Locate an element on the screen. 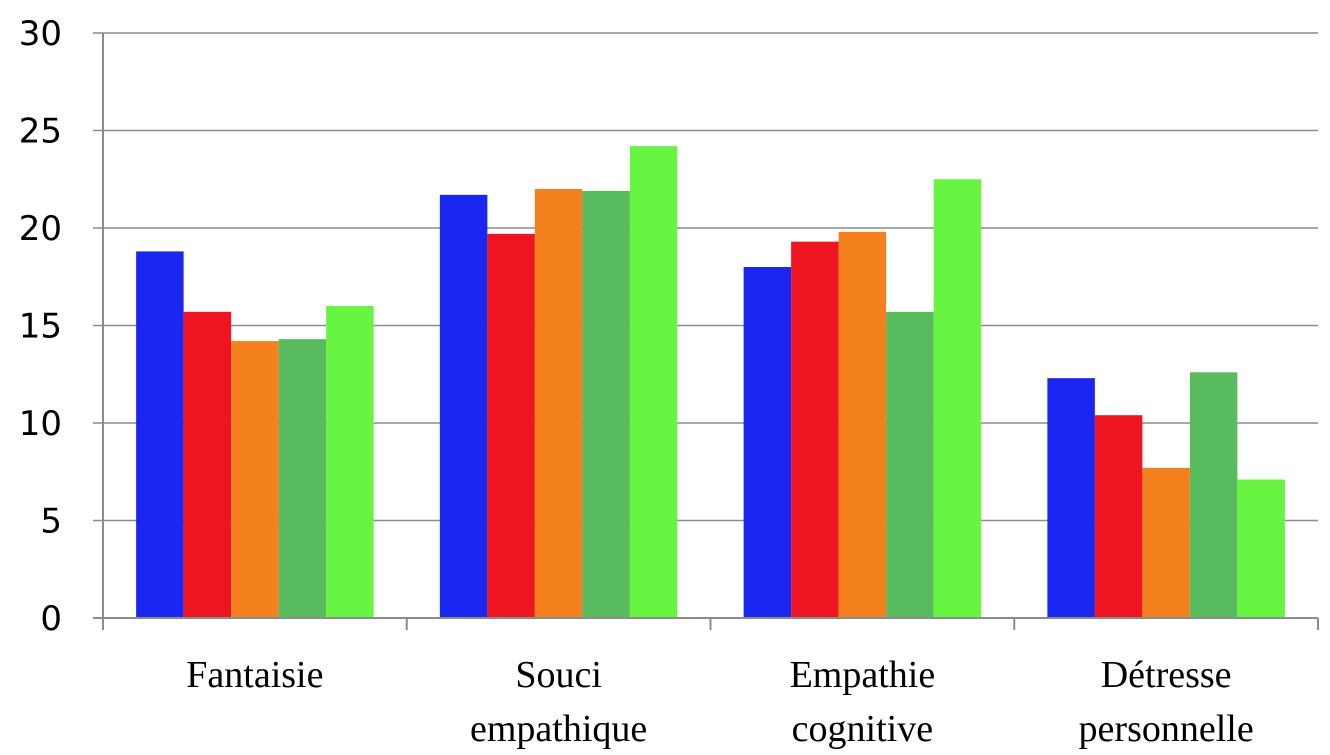 The width and height of the screenshot is (1330, 755). y-tick-label: 25 is located at coordinates (40, 132).